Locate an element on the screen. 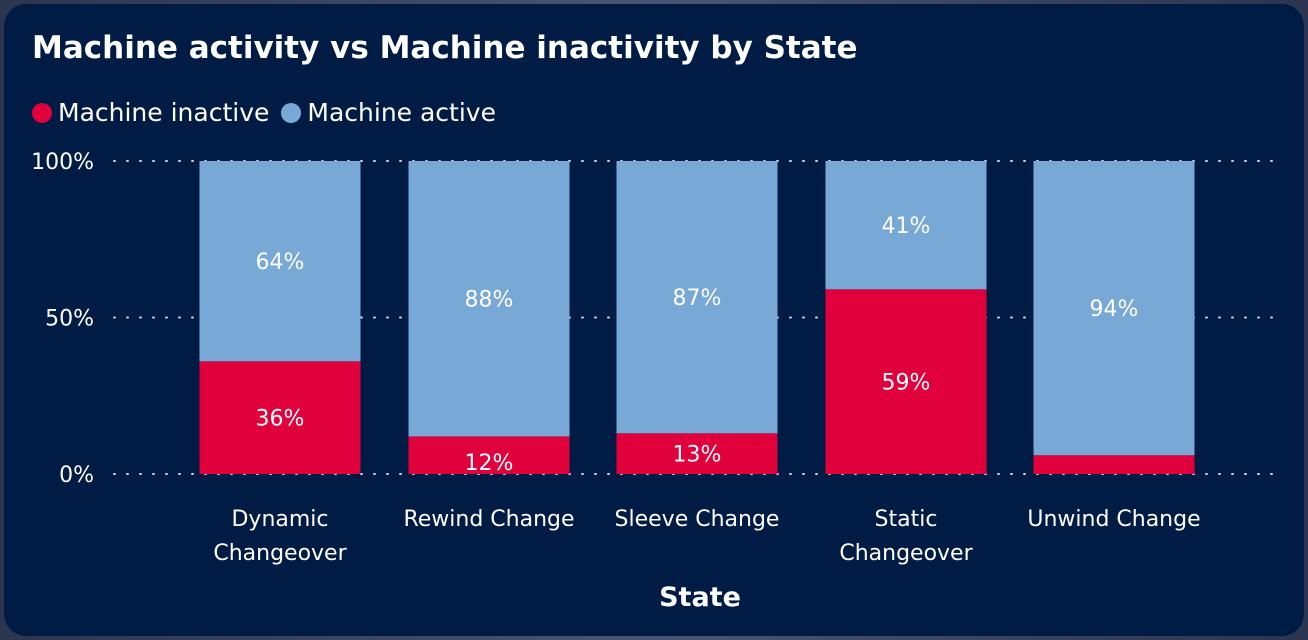 Image resolution: width=1308 pixels, height=640 pixels. data-label: 87% is located at coordinates (697, 298).